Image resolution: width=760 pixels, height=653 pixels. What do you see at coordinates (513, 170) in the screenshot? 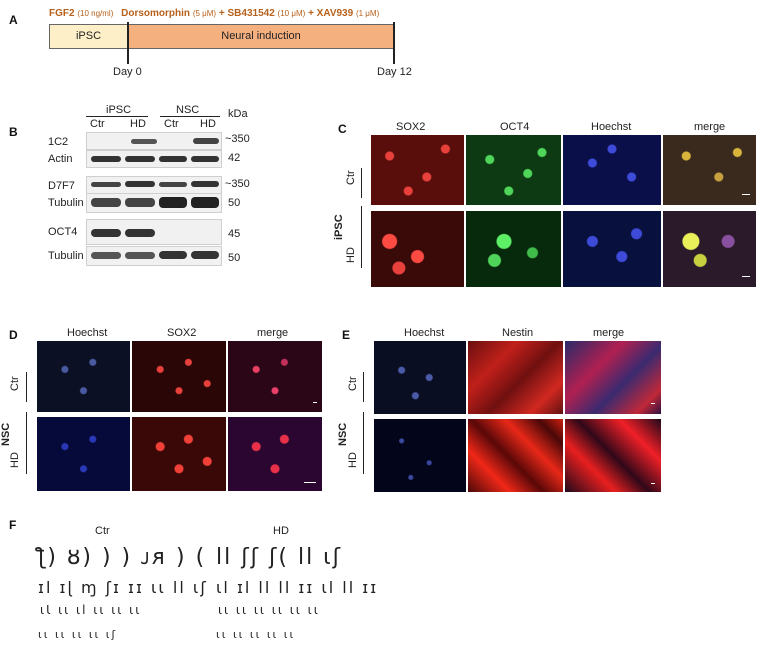
I see `image-ctr-oct4` at bounding box center [513, 170].